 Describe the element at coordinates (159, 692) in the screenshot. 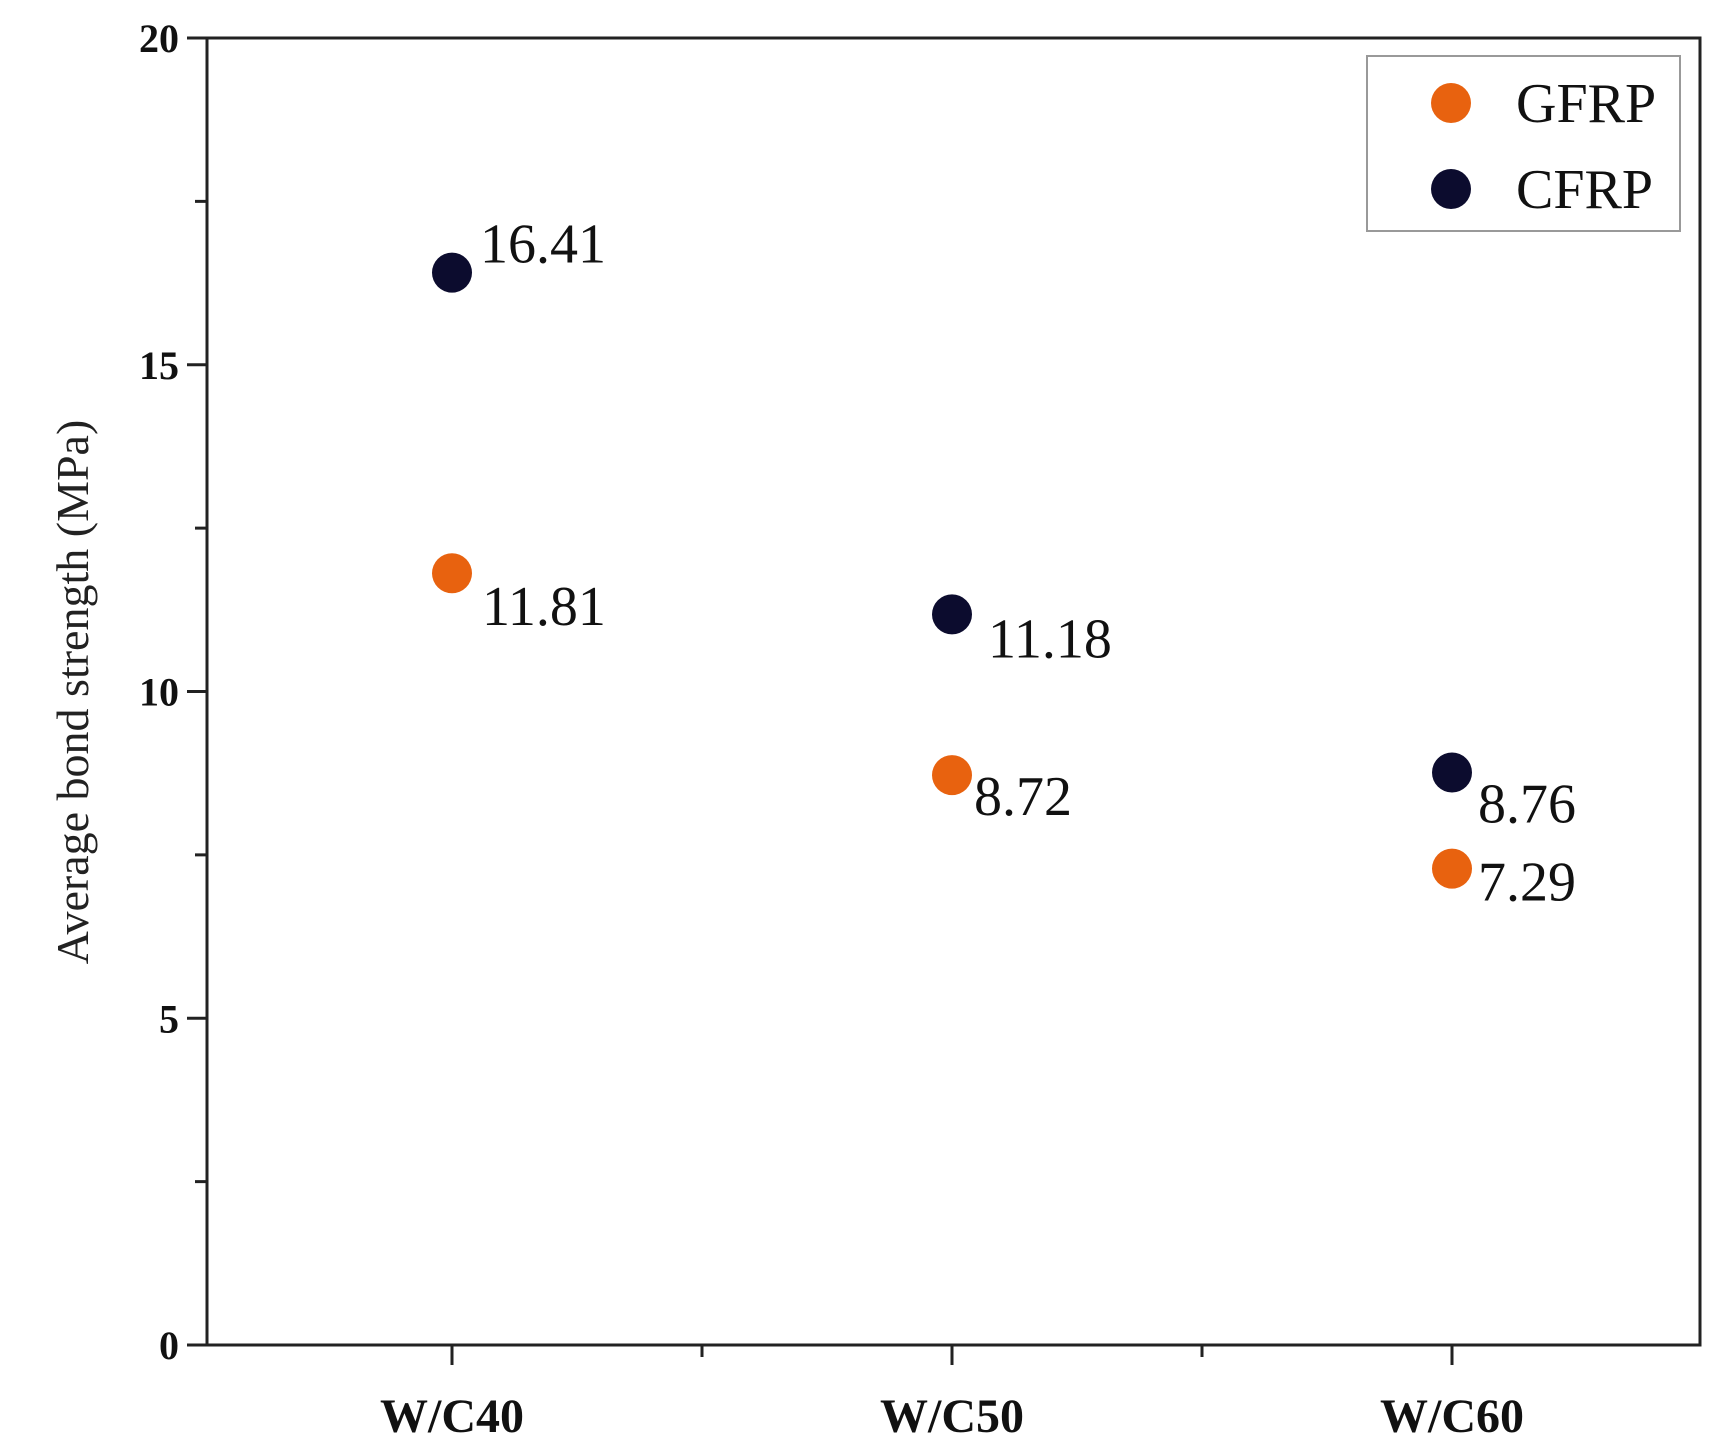

I see `y-tick-label: 10` at that location.